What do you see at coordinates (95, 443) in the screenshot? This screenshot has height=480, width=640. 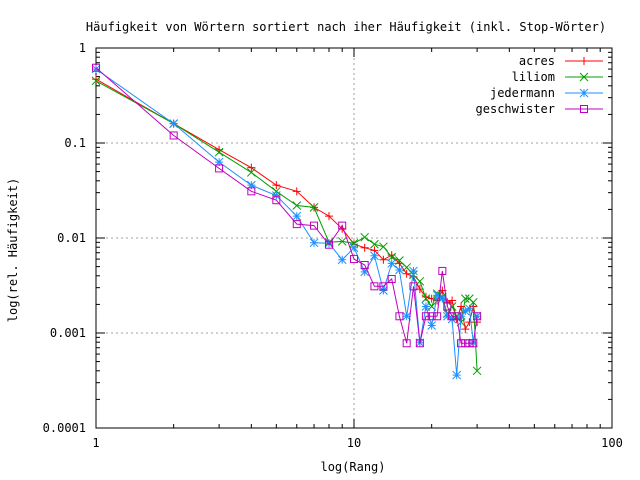 I see `x-tick-label: 1` at bounding box center [95, 443].